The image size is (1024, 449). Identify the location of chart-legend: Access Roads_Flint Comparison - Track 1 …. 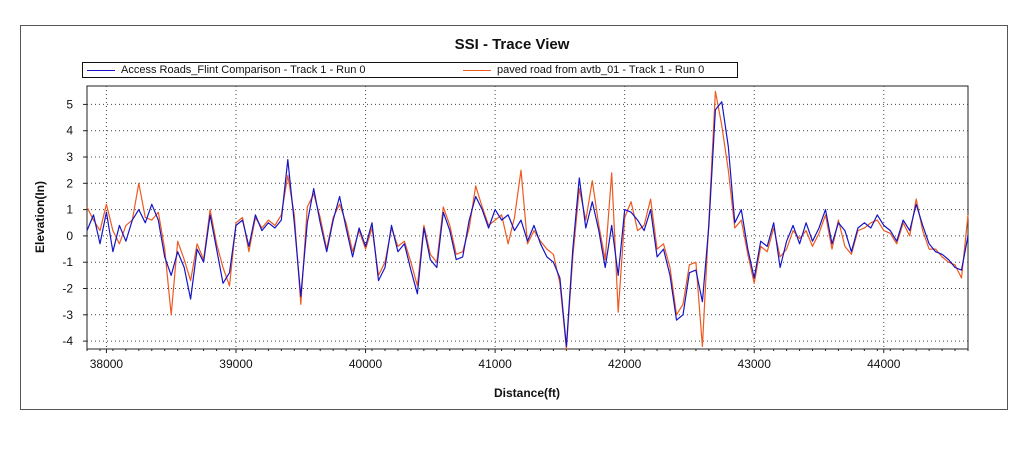
(410, 70).